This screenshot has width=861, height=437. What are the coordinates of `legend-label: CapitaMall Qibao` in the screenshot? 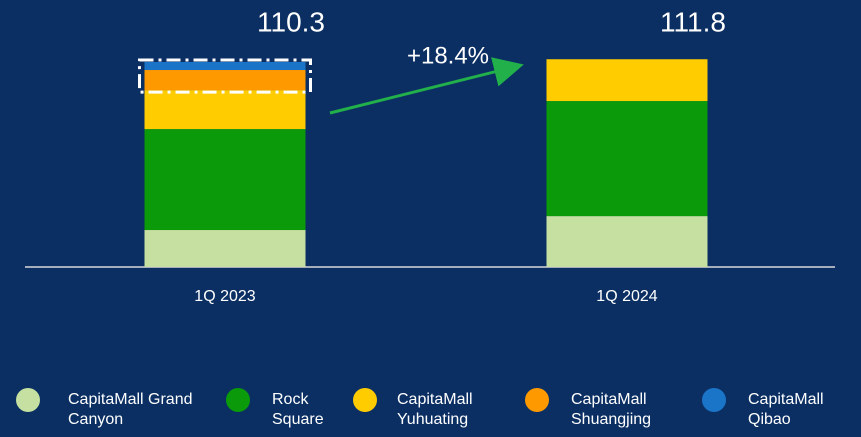 It's located at (786, 409).